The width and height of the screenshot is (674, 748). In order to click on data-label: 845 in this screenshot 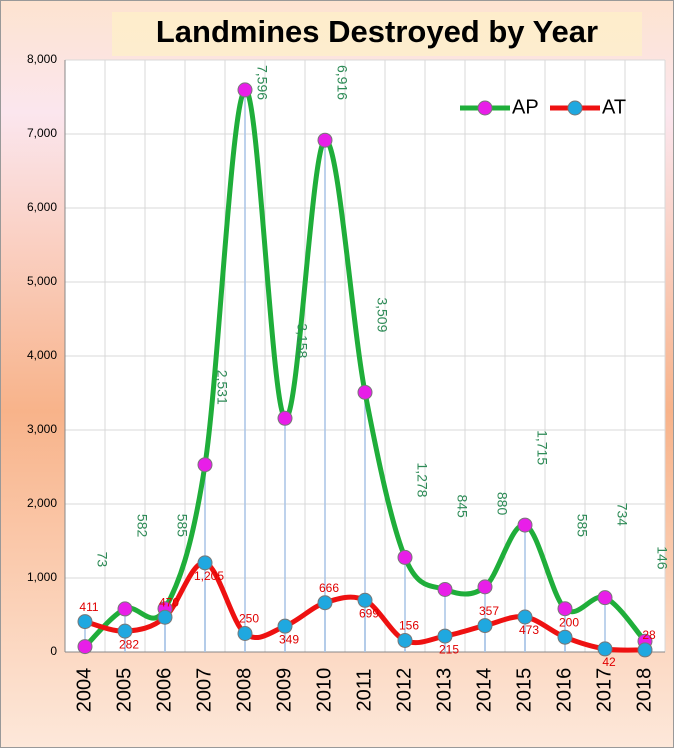, I will do `click(462, 506)`.